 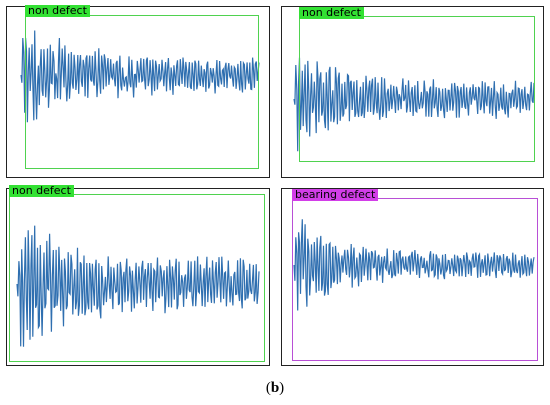 I want to click on caption-close: ), so click(x=282, y=388).